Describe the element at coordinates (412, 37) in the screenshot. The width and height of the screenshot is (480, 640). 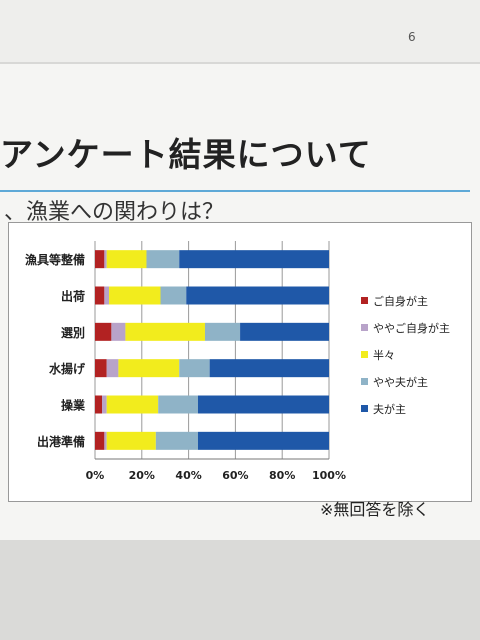
I see `page-number: 6` at that location.